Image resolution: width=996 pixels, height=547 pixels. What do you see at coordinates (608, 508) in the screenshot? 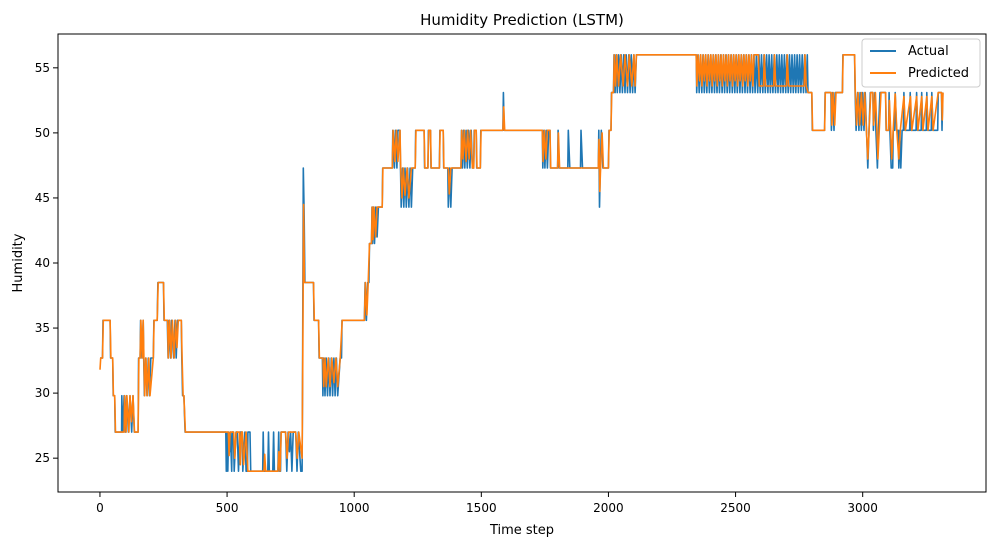
I see `x-tick-label: 2000` at bounding box center [608, 508].